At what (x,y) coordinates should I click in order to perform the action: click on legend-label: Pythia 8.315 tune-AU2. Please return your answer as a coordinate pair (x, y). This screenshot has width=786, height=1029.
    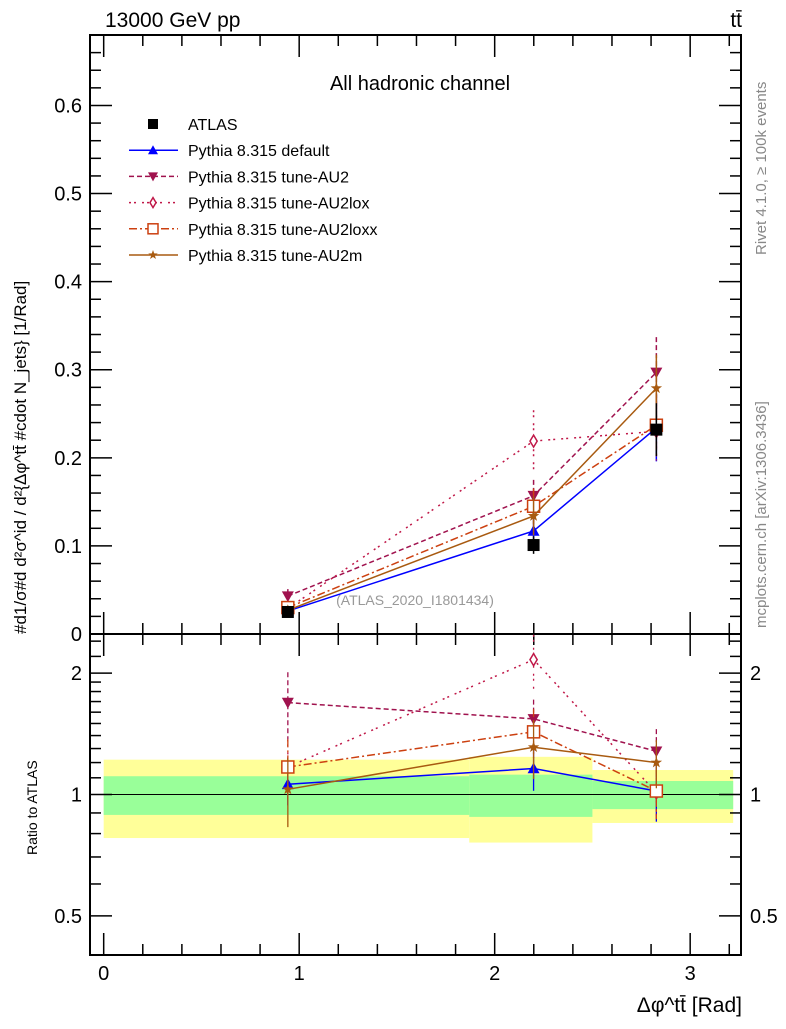
    Looking at the image, I should click on (268, 177).